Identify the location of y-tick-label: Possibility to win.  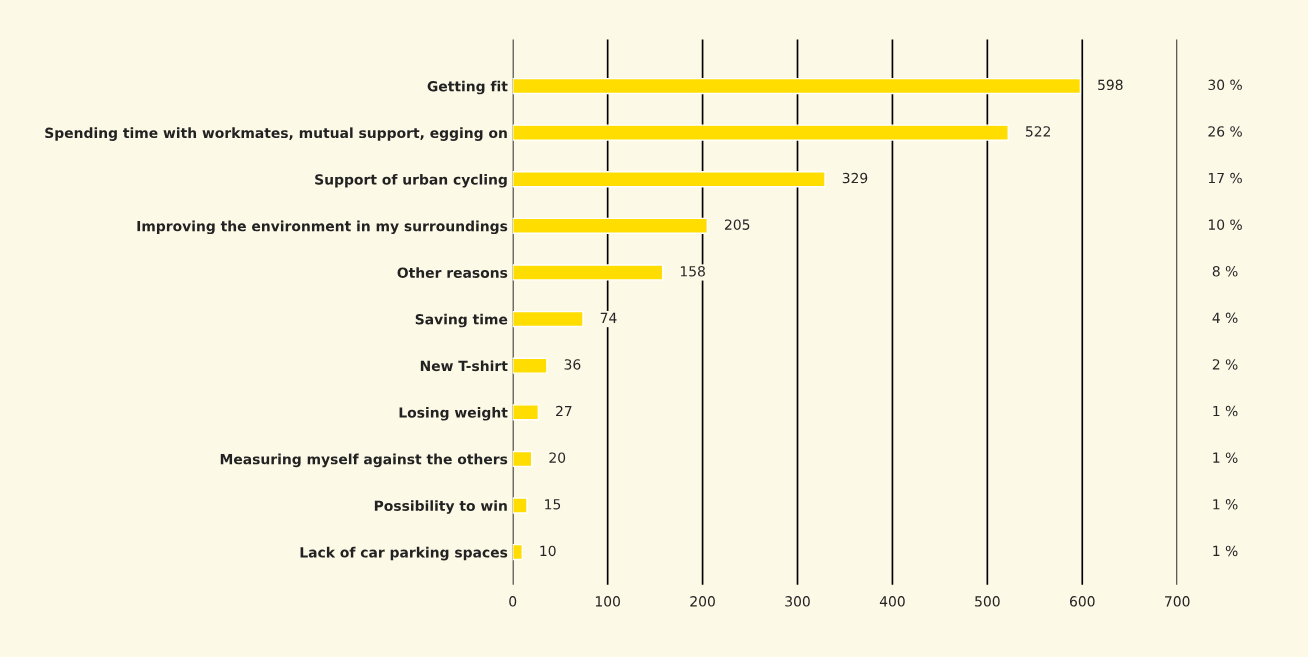
(440, 507).